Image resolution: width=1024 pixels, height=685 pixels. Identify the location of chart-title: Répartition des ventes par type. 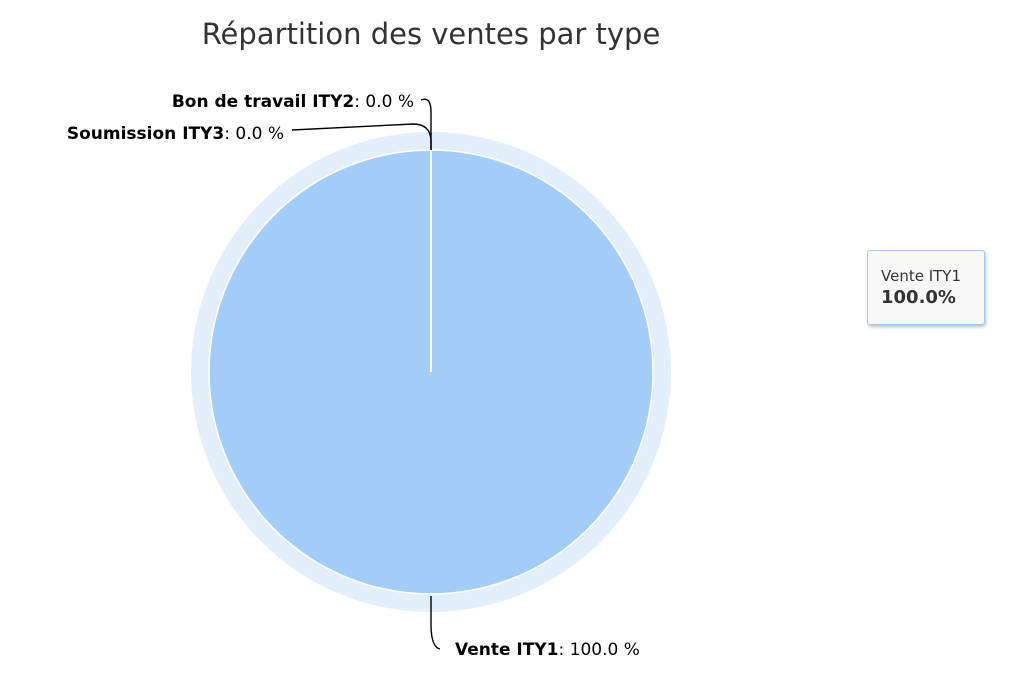
(431, 34).